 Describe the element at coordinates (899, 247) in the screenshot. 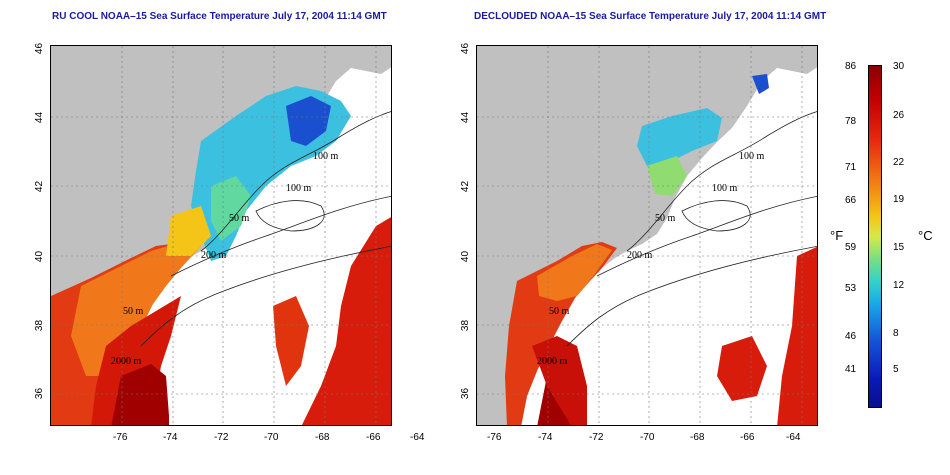

I see `celsius-tick: 15` at that location.